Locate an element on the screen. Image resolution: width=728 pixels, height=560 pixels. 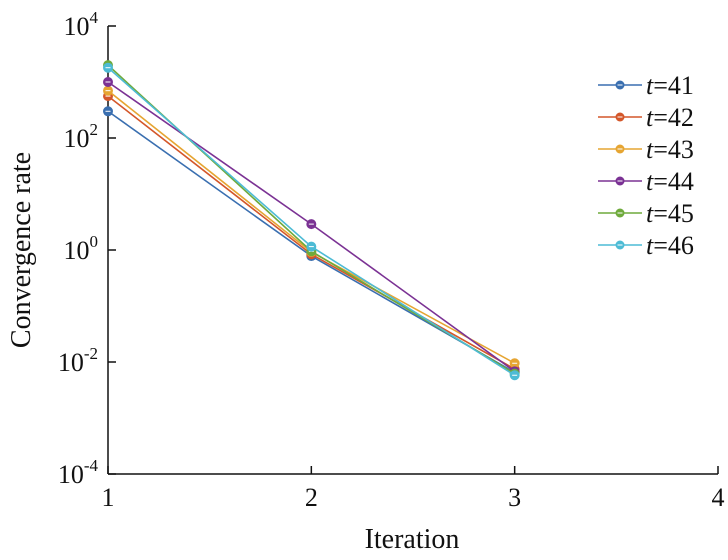
legend-entry: t=41 is located at coordinates (646, 85).